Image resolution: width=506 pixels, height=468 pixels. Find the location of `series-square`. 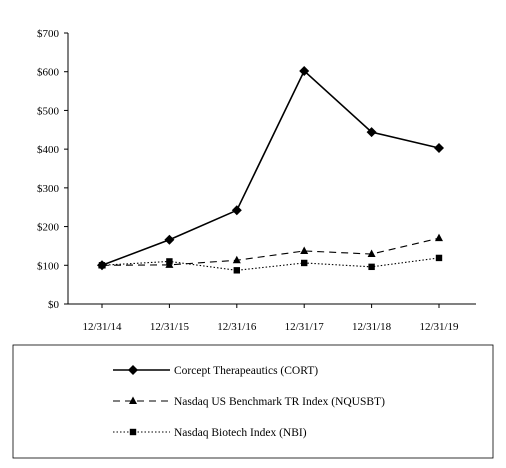

series-square is located at coordinates (270, 264).